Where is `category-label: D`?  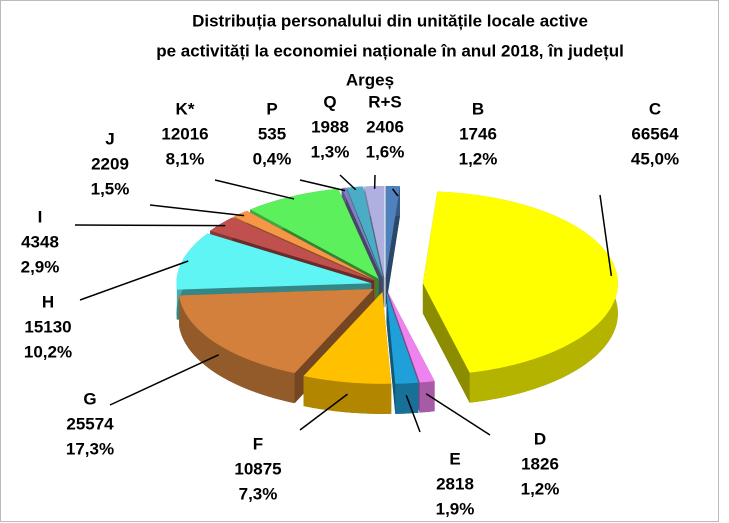
category-label: D is located at coordinates (540, 438).